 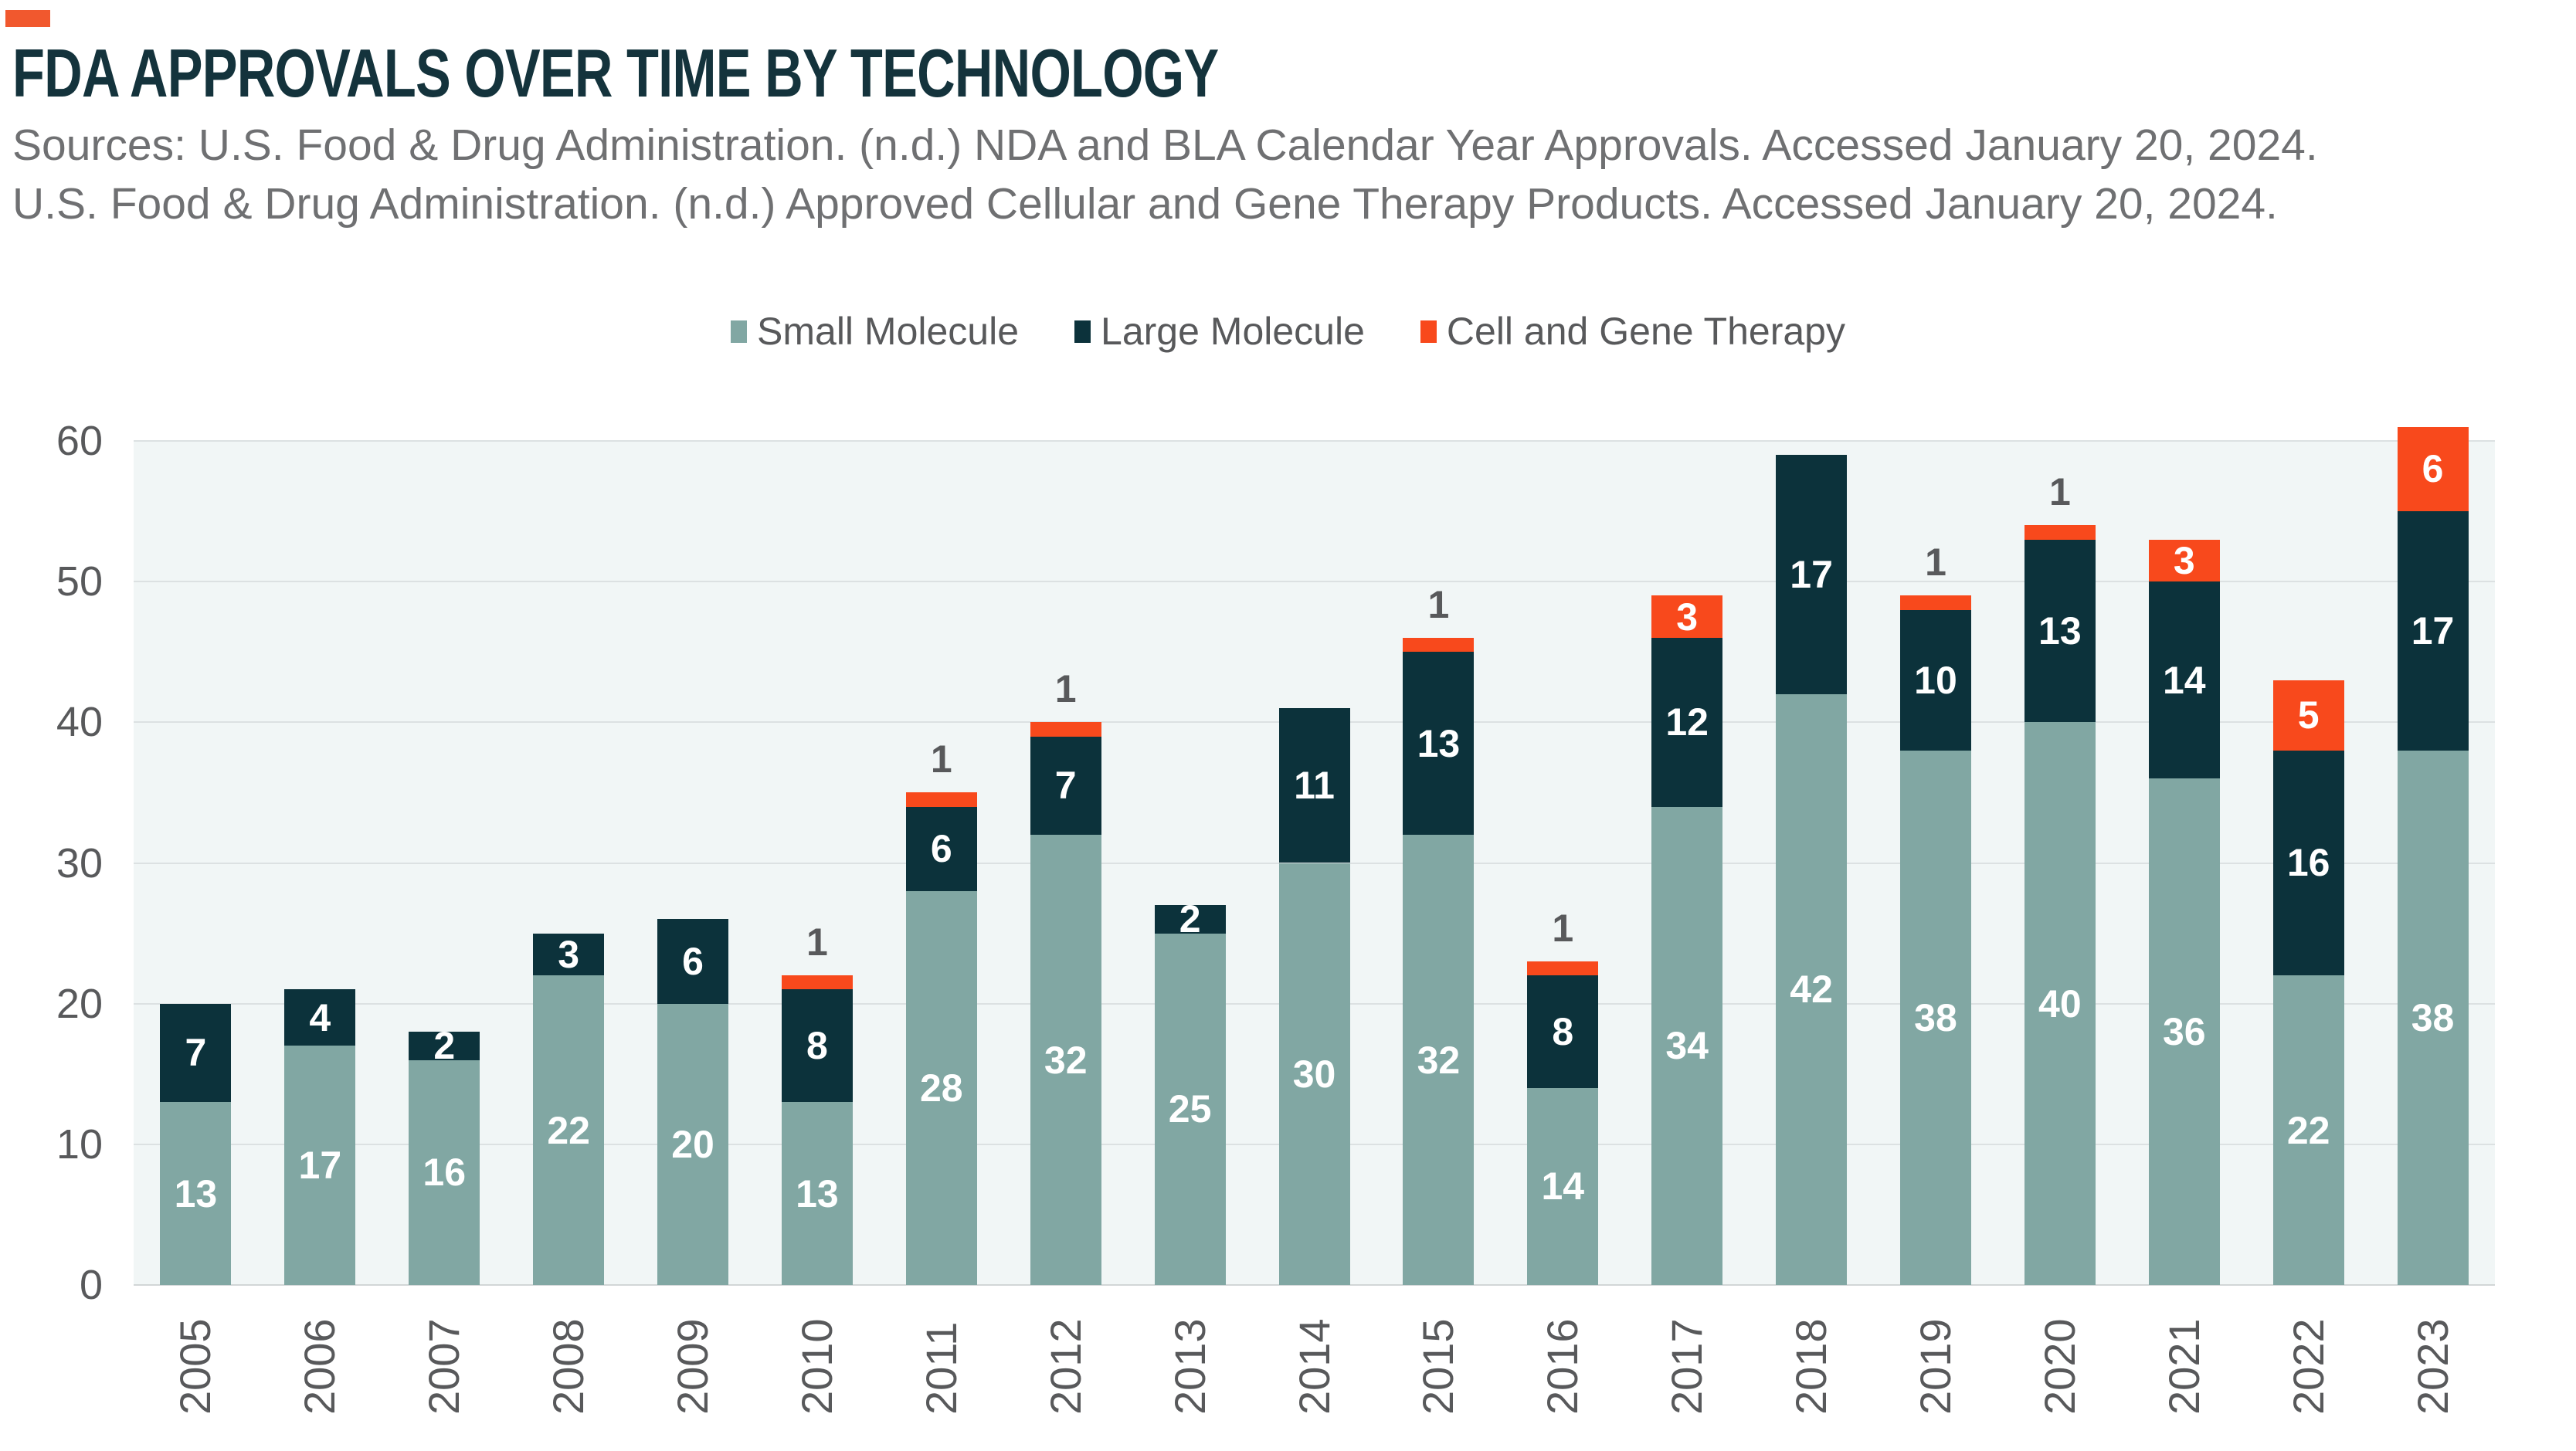 I want to click on bar-segment-large-molecule-2016, so click(x=1563, y=1031).